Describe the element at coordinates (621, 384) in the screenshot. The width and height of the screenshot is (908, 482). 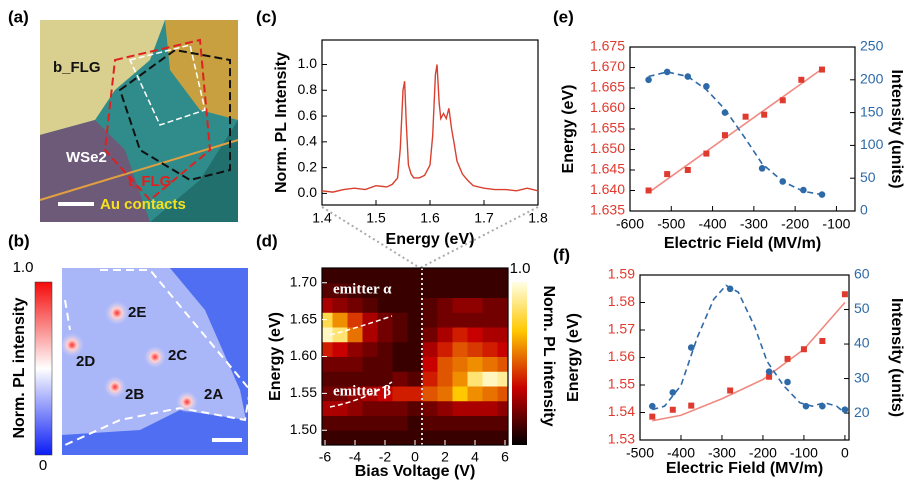
I see `y-tick-label: 1.55` at that location.